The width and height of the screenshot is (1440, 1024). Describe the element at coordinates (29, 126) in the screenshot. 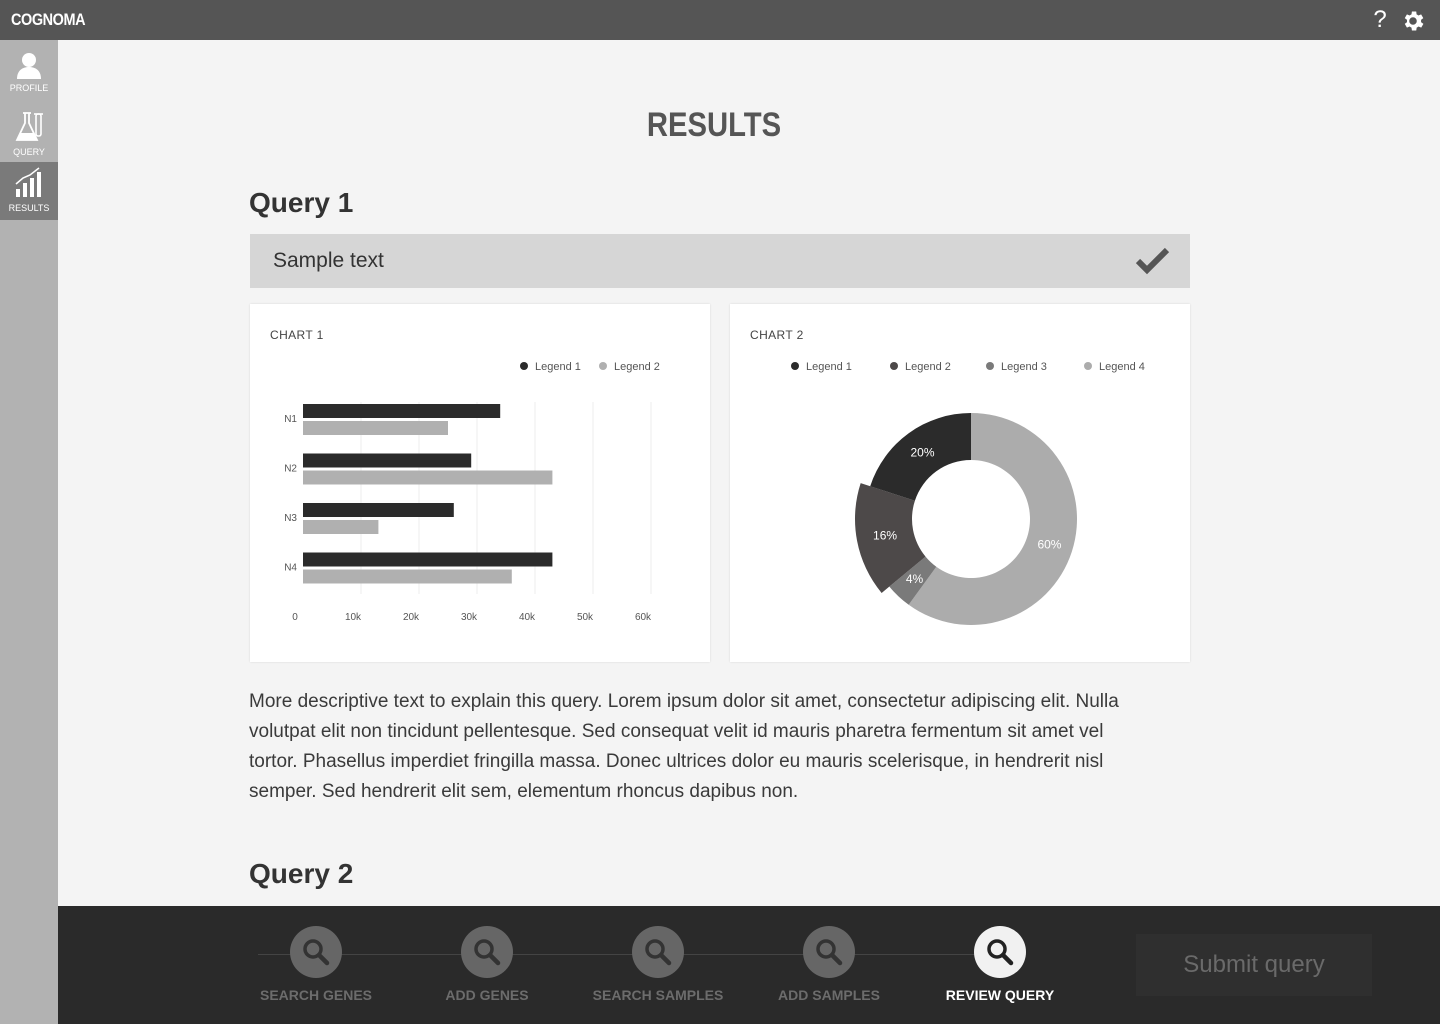

I see `flask-icon` at that location.